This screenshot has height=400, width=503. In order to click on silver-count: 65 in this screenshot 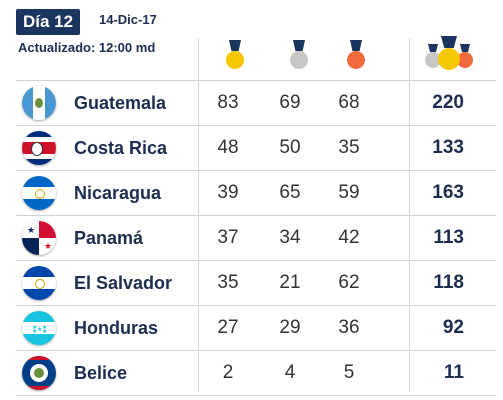, I will do `click(290, 192)`.